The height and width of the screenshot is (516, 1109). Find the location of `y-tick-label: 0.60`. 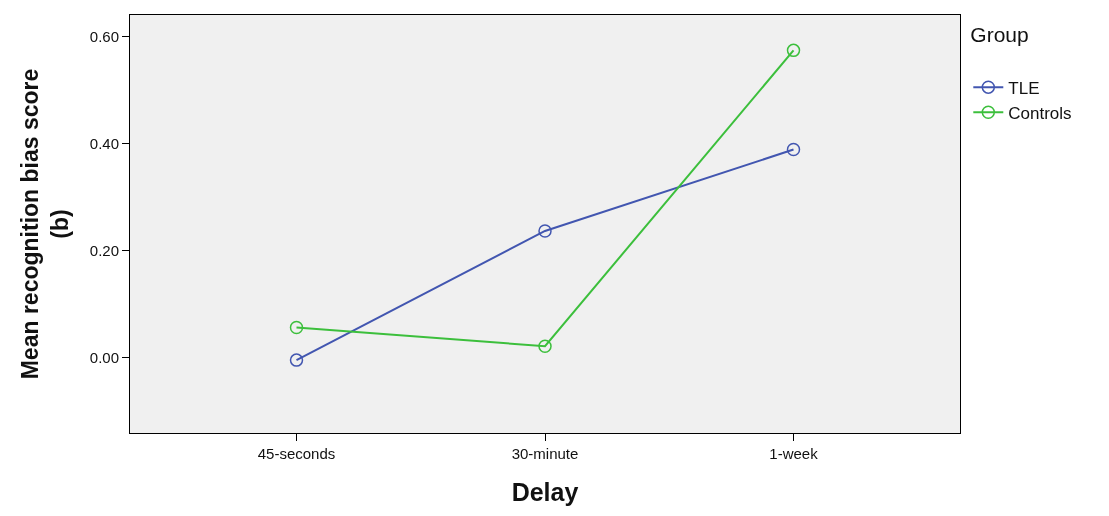

y-tick-label: 0.60 is located at coordinates (104, 36).